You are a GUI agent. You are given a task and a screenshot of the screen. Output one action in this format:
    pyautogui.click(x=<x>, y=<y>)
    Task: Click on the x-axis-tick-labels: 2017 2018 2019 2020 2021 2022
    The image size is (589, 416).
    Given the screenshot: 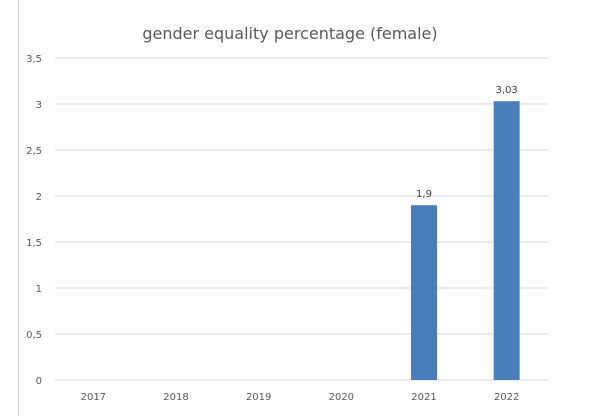 What is the action you would take?
    pyautogui.click(x=300, y=397)
    